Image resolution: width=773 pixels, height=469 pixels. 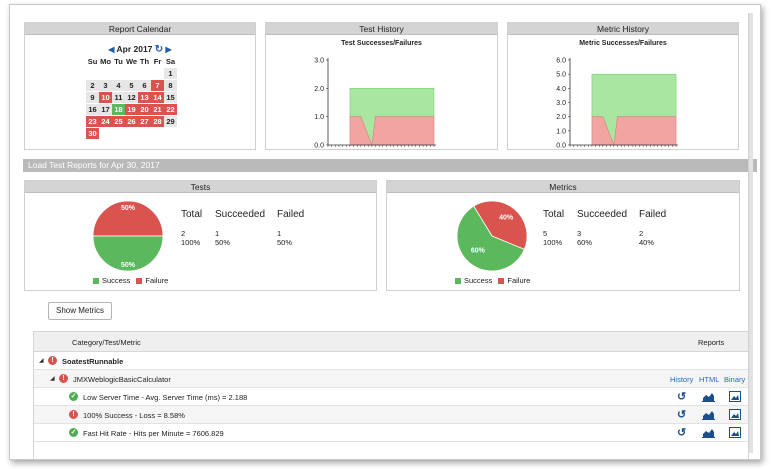 What do you see at coordinates (157, 97) in the screenshot?
I see `calendar-day: 14` at bounding box center [157, 97].